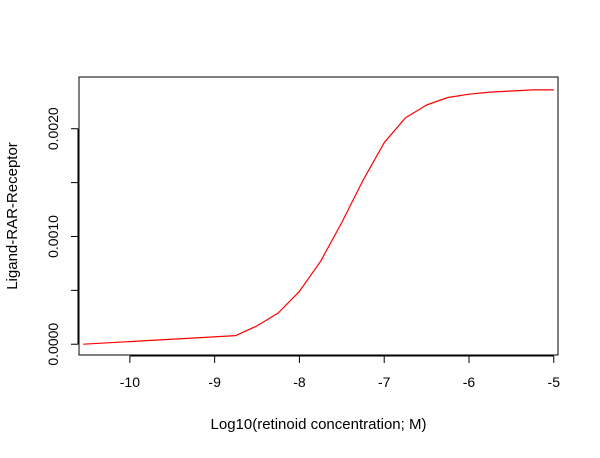  I want to click on x-axis-label: Log10(retinoid concentration; M), so click(319, 424).